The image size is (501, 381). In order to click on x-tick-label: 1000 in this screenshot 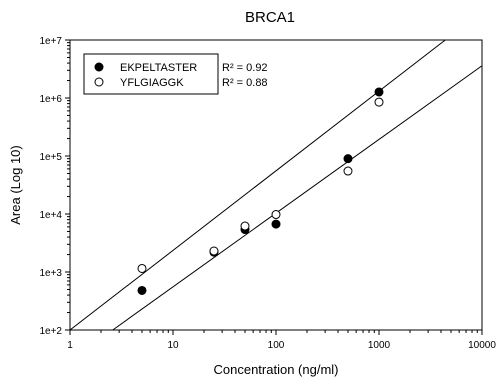, I will do `click(379, 345)`.